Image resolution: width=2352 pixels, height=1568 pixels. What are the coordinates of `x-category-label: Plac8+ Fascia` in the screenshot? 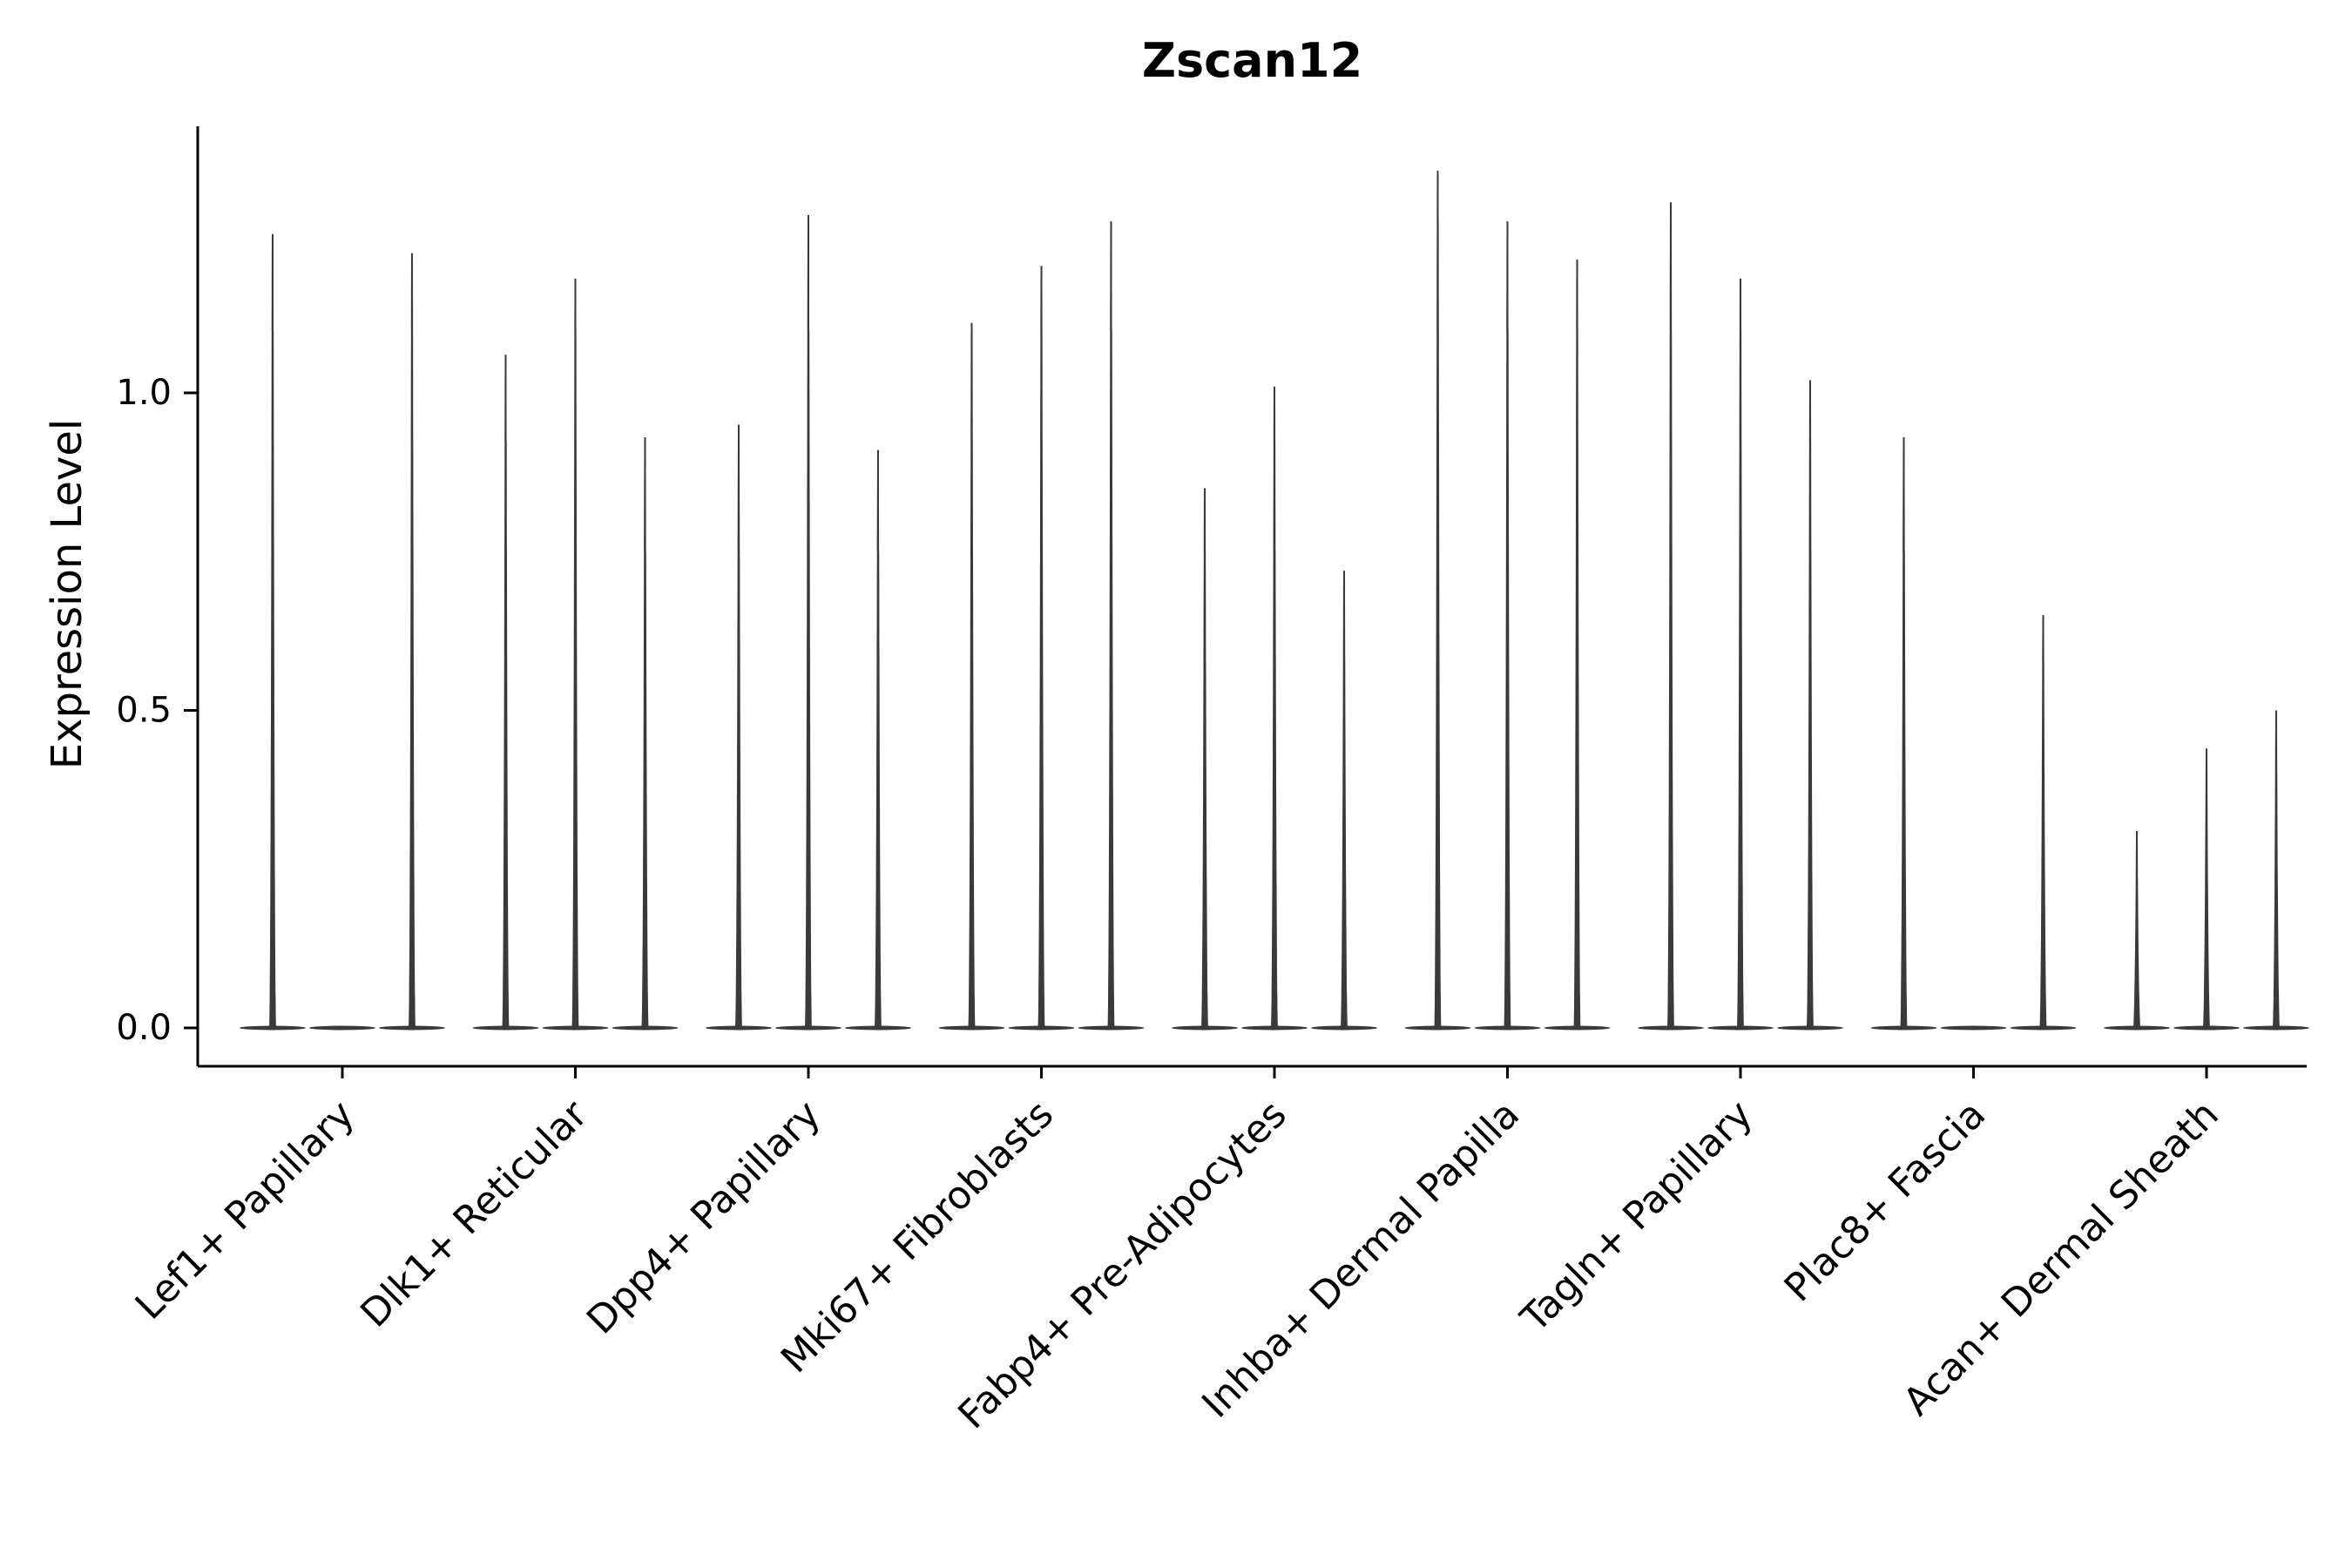 It's located at (1885, 1201).